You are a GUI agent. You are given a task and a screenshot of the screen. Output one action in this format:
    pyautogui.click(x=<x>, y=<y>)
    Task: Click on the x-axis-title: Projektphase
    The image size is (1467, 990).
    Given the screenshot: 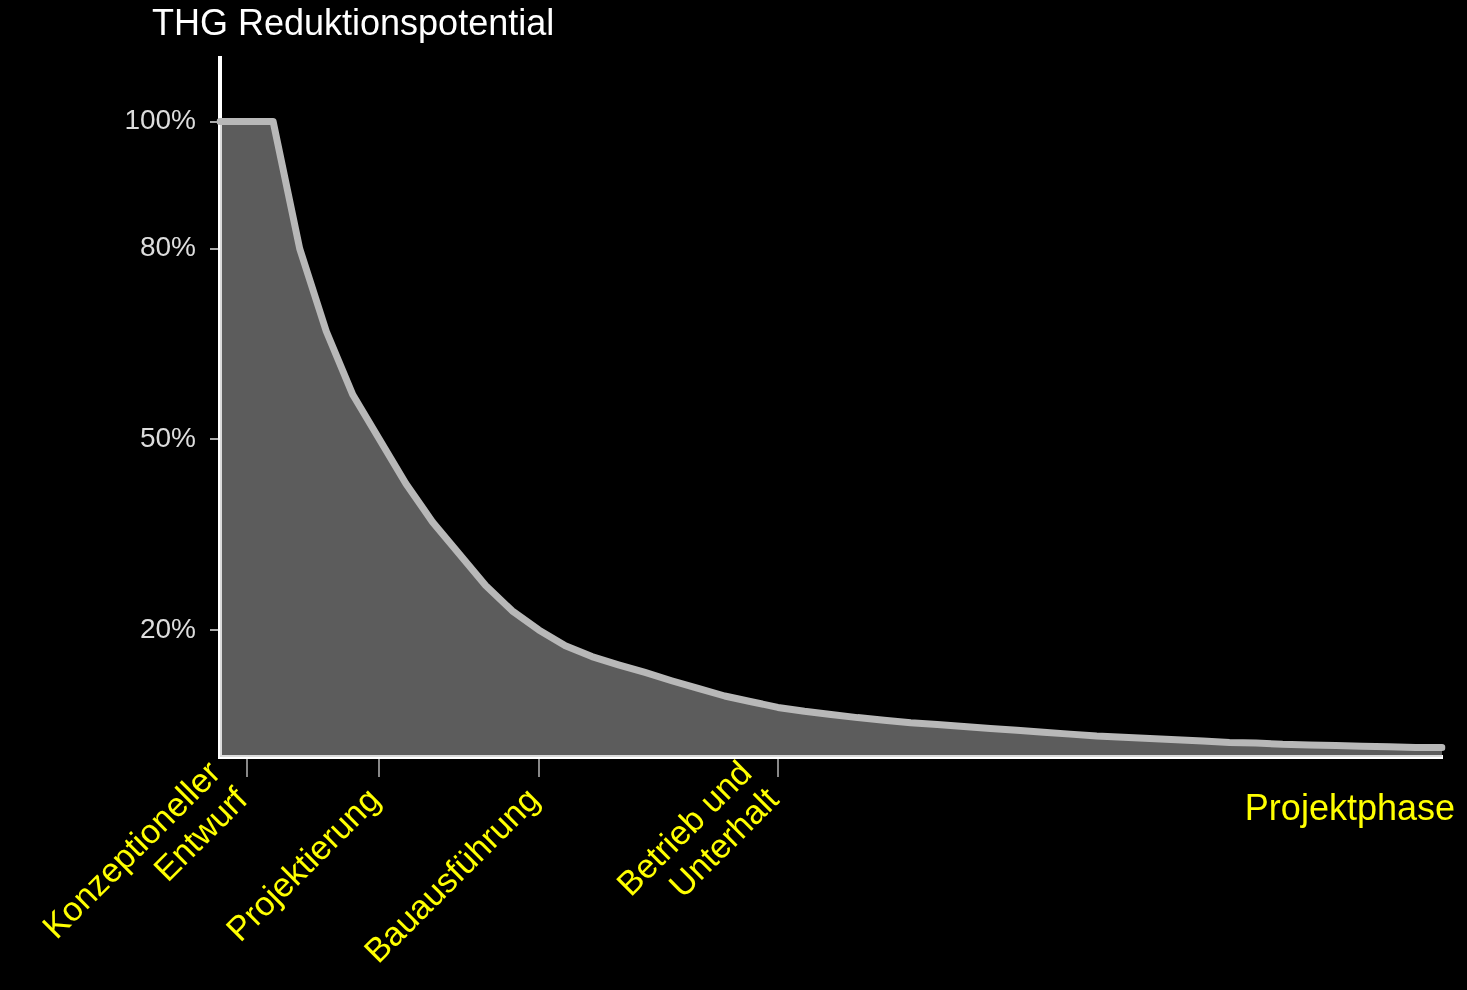 What is the action you would take?
    pyautogui.click(x=1349, y=807)
    